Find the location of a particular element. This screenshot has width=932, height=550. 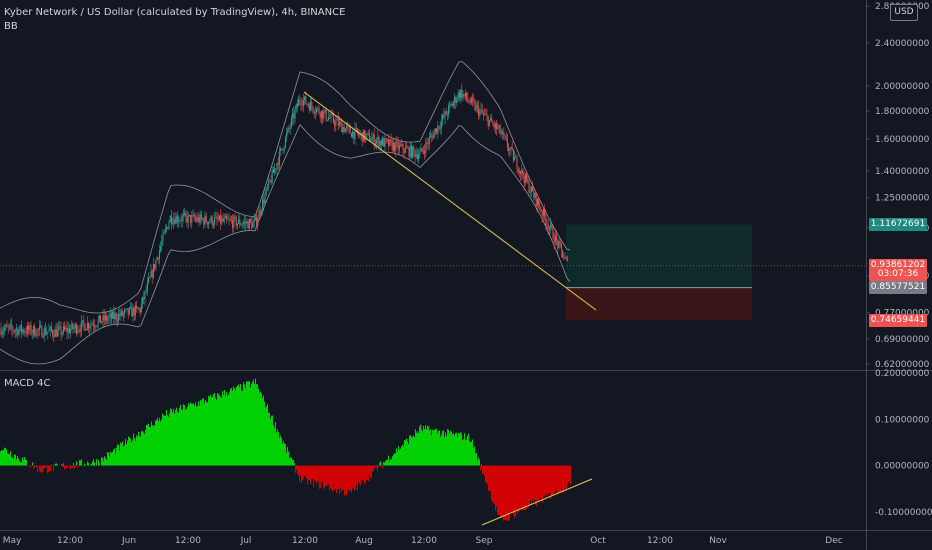

time-tick-label: Dec is located at coordinates (833, 541).